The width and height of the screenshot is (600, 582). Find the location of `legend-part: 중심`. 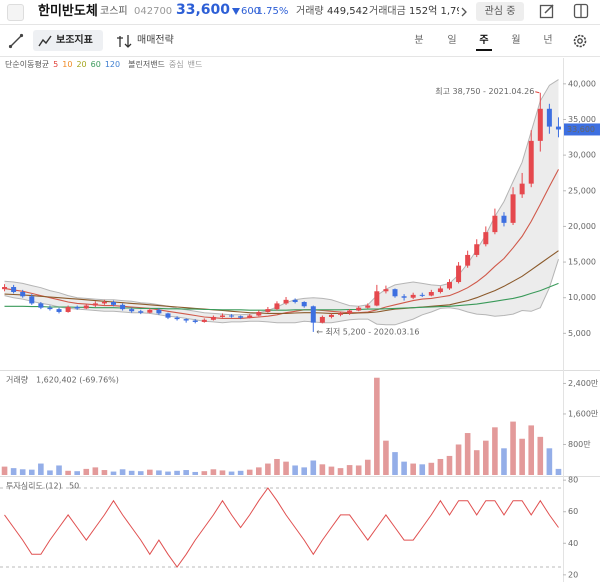

legend-part: 중심 is located at coordinates (176, 64).